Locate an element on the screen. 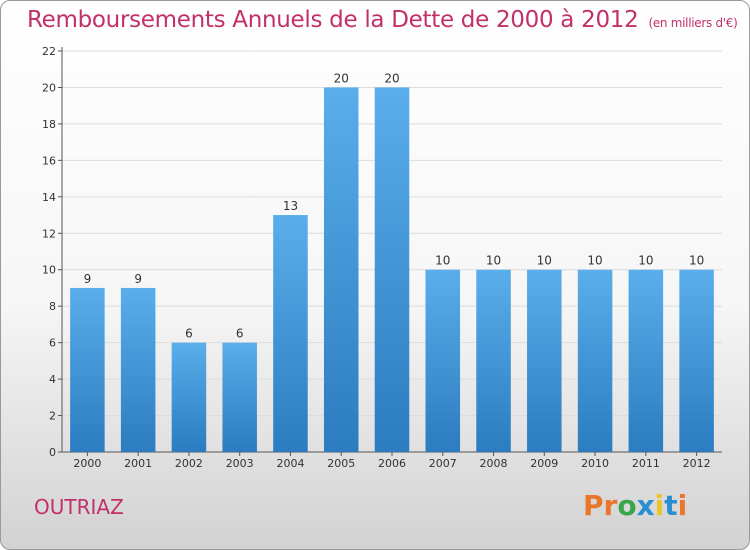 This screenshot has width=750, height=550. bar-2001 is located at coordinates (138, 369).